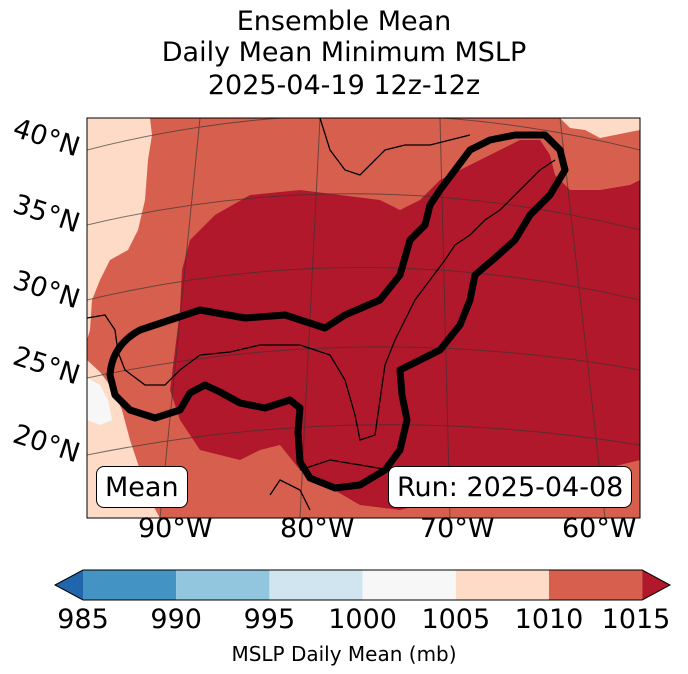  I want to click on lon-label-60w: 60°W, so click(599, 528).